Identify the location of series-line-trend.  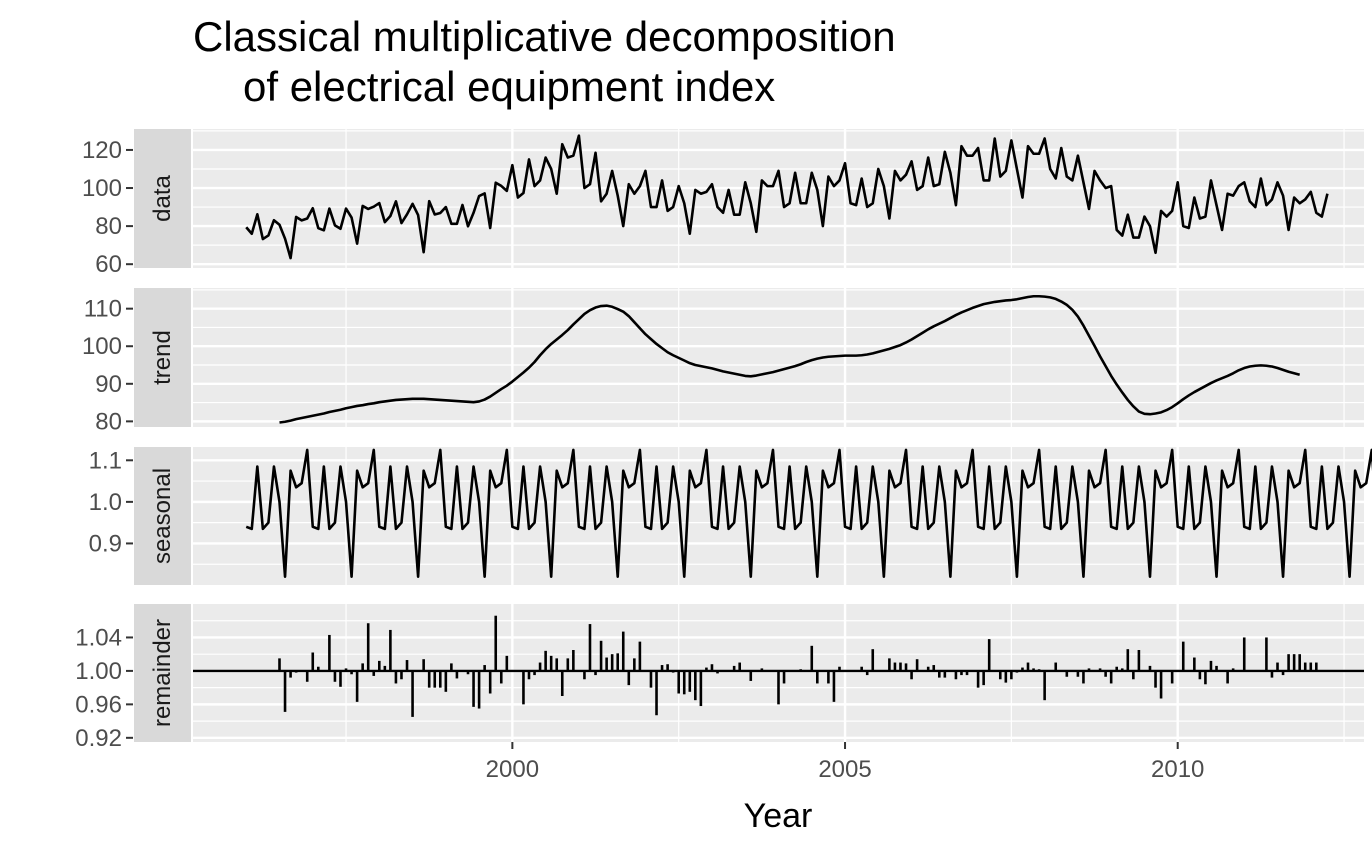
(790, 359).